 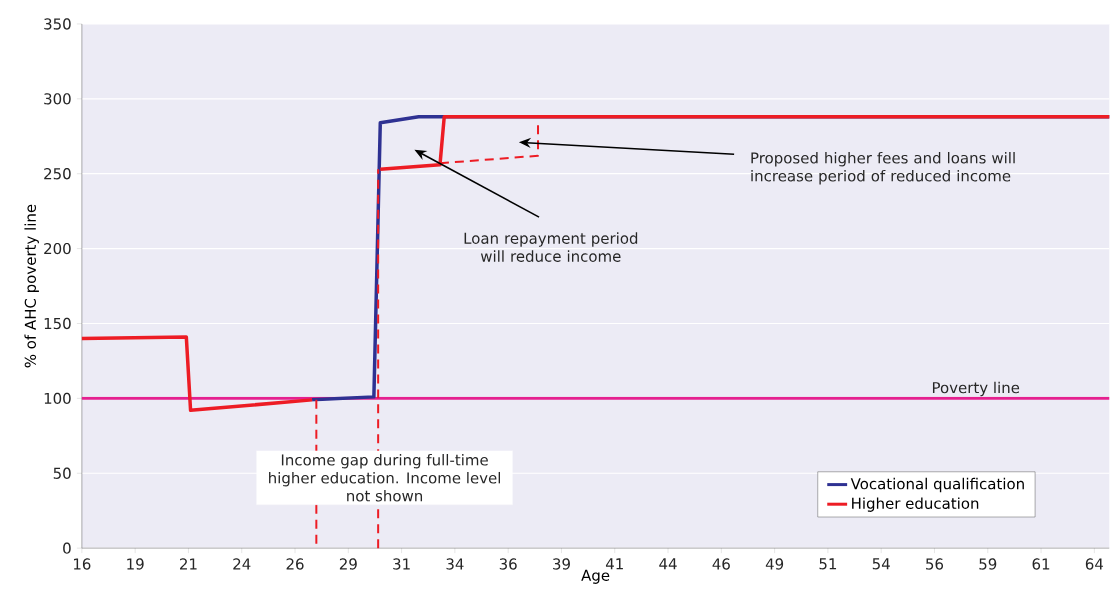 I want to click on legend-label: Vocational qualification, so click(x=937, y=485).